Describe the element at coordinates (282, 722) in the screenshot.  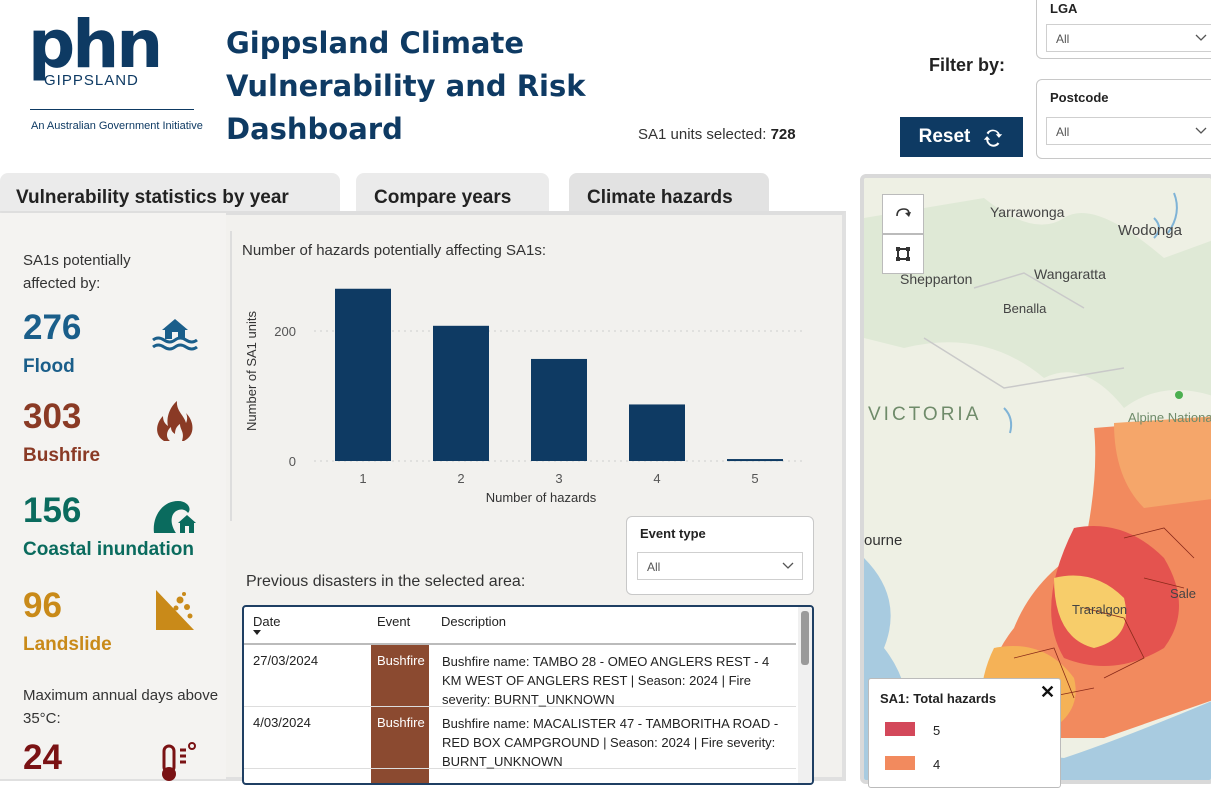
I see `row-date: 4/03/2024` at that location.